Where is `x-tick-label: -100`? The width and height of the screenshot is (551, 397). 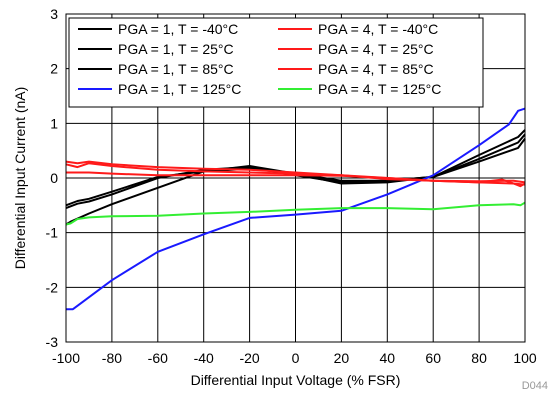
x-tick-label: -100 is located at coordinates (66, 358).